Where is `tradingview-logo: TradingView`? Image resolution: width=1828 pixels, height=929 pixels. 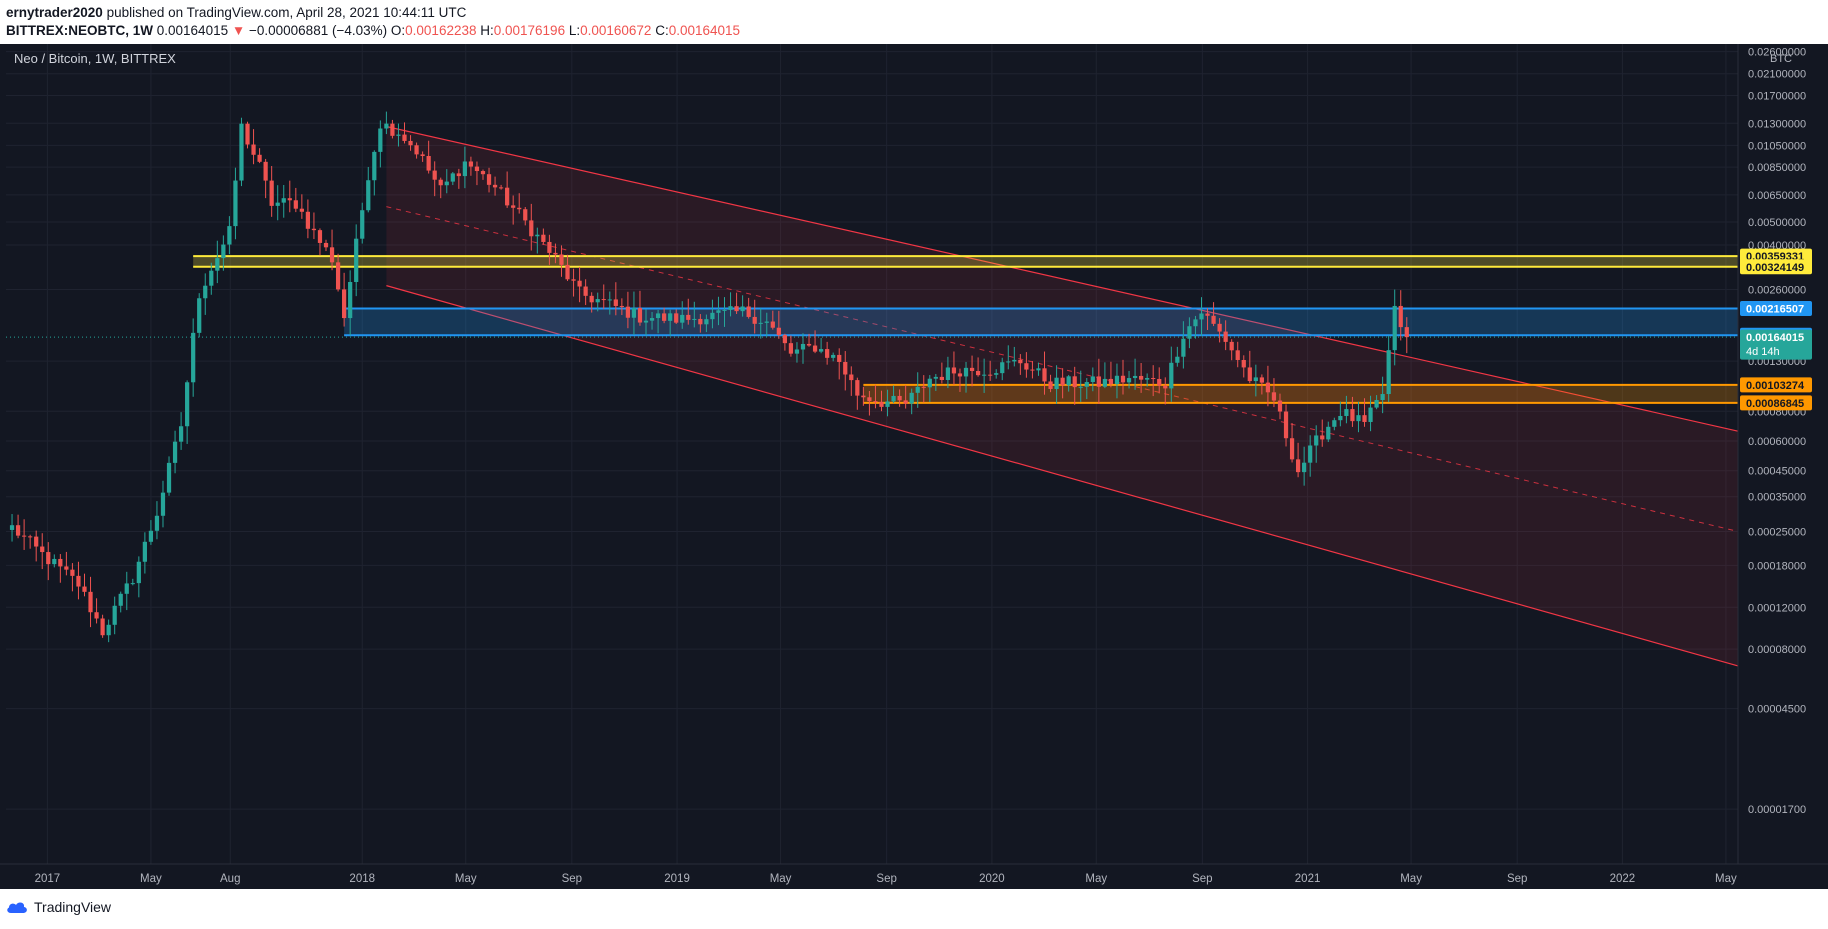
tradingview-logo: TradingView is located at coordinates (58, 907).